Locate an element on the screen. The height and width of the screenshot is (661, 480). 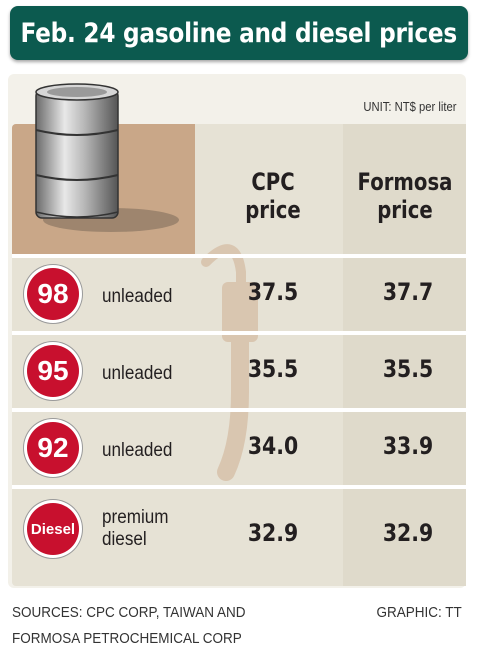
fuel-label-line2: diesel is located at coordinates (124, 539).